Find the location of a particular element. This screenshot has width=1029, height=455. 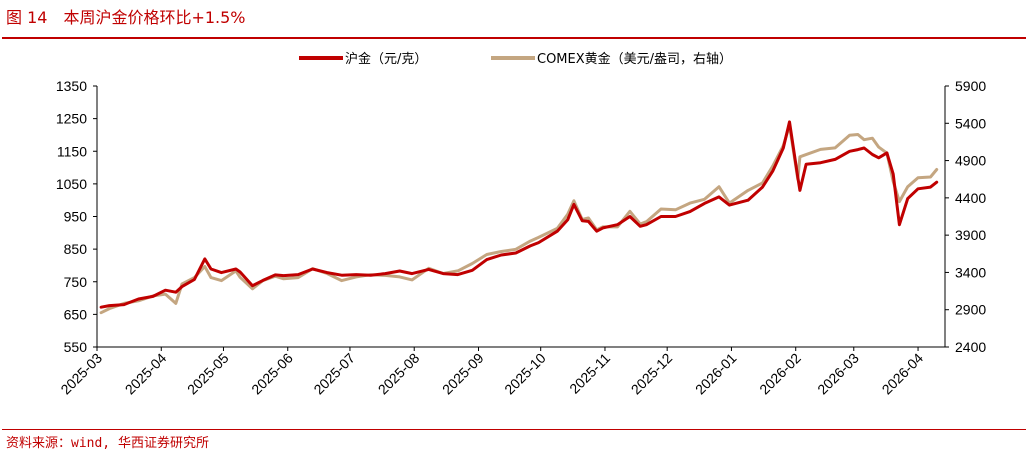

left-axis-tick-label: 950 is located at coordinates (76, 217).